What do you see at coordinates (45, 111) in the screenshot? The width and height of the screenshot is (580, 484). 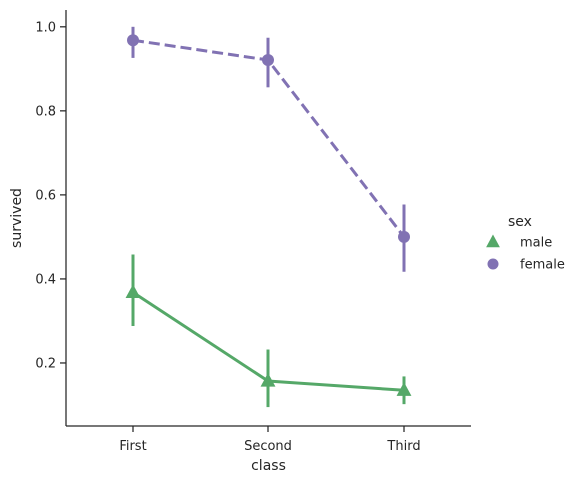 I see `y-tick-label: 0.8` at bounding box center [45, 111].